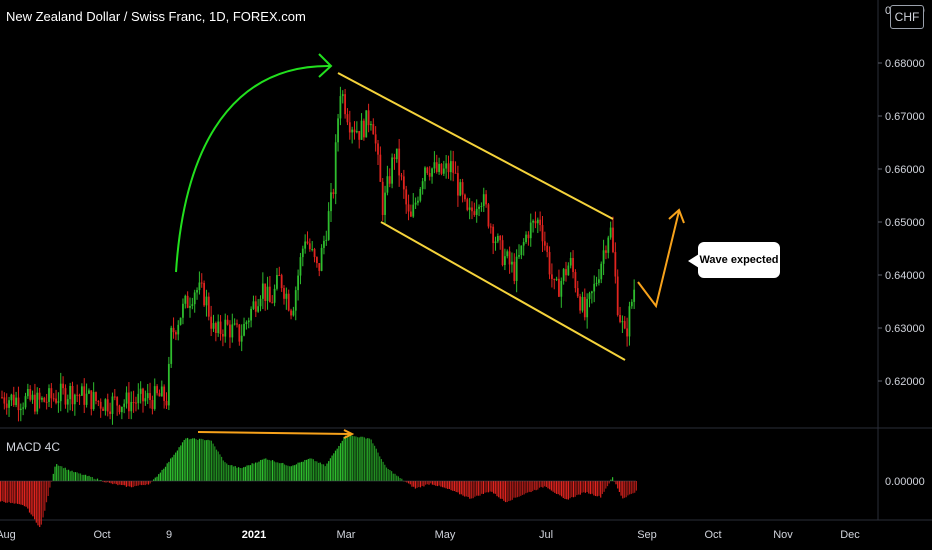 This screenshot has height=550, width=932. What do you see at coordinates (254, 535) in the screenshot?
I see `time-tick-label: 2021` at bounding box center [254, 535].